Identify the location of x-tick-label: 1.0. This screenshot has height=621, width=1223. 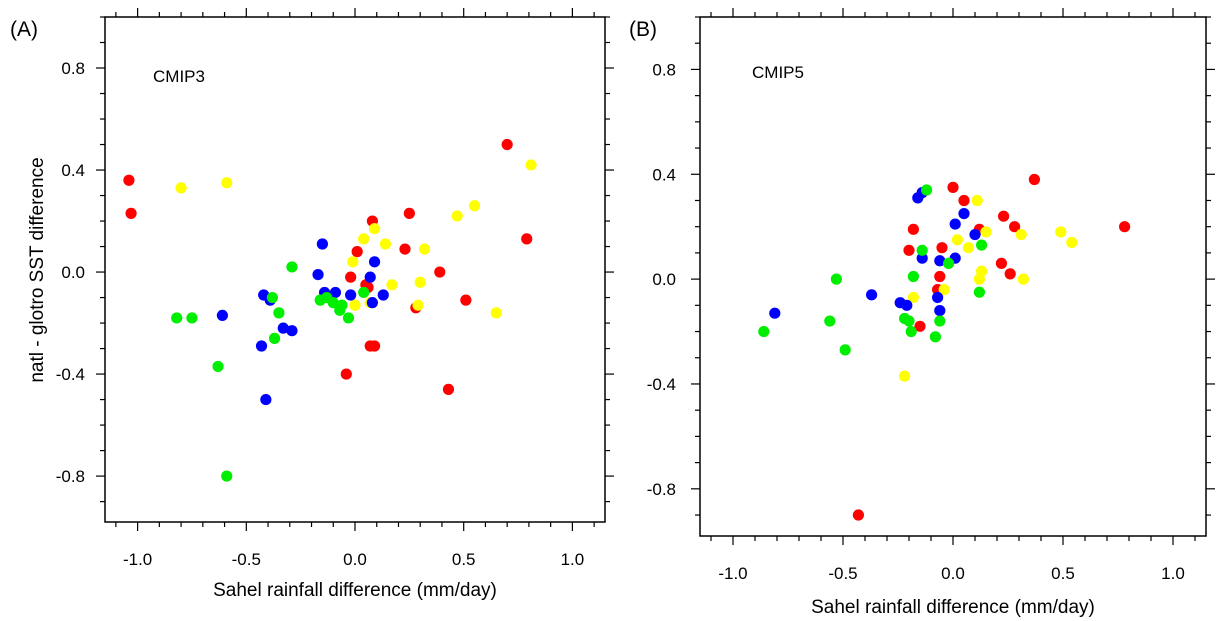
(1173, 573).